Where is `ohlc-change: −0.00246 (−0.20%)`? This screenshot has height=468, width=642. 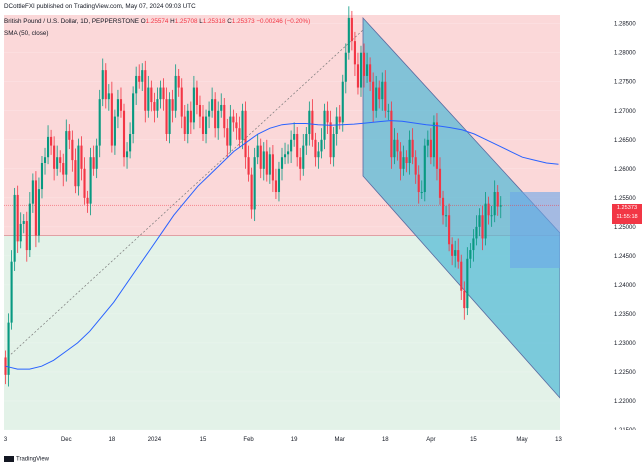
ohlc-change: −0.00246 (−0.20%) is located at coordinates (283, 21).